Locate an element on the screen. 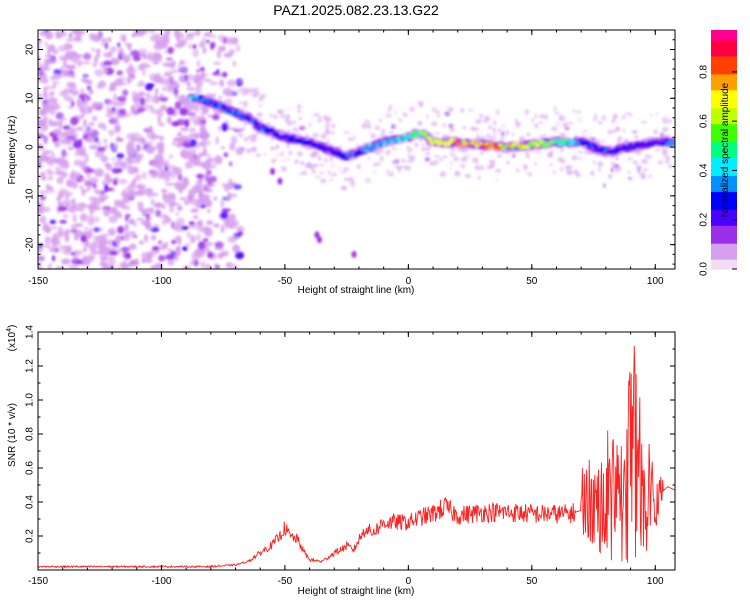 The width and height of the screenshot is (750, 600). y-tick-label: -10 is located at coordinates (30, 195).